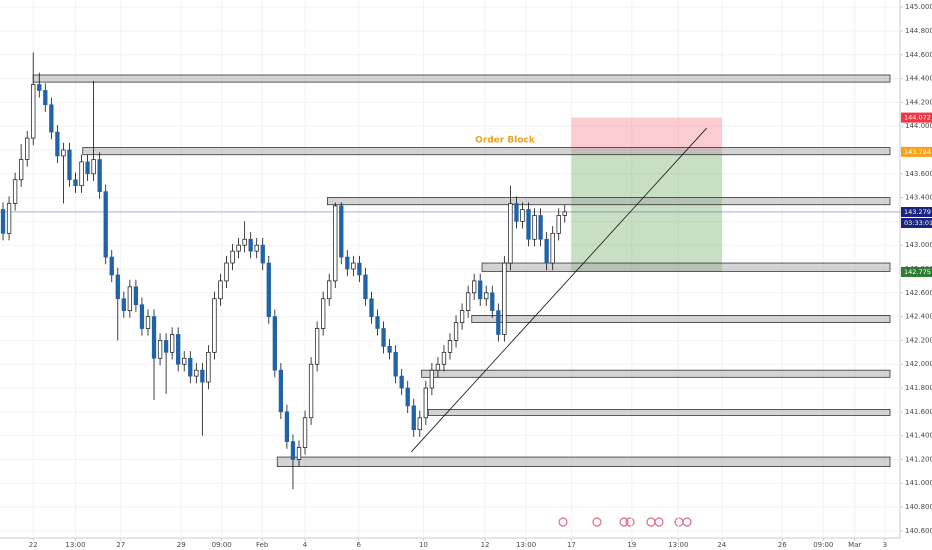 This screenshot has height=550, width=932. I want to click on event-icons, so click(625, 522).